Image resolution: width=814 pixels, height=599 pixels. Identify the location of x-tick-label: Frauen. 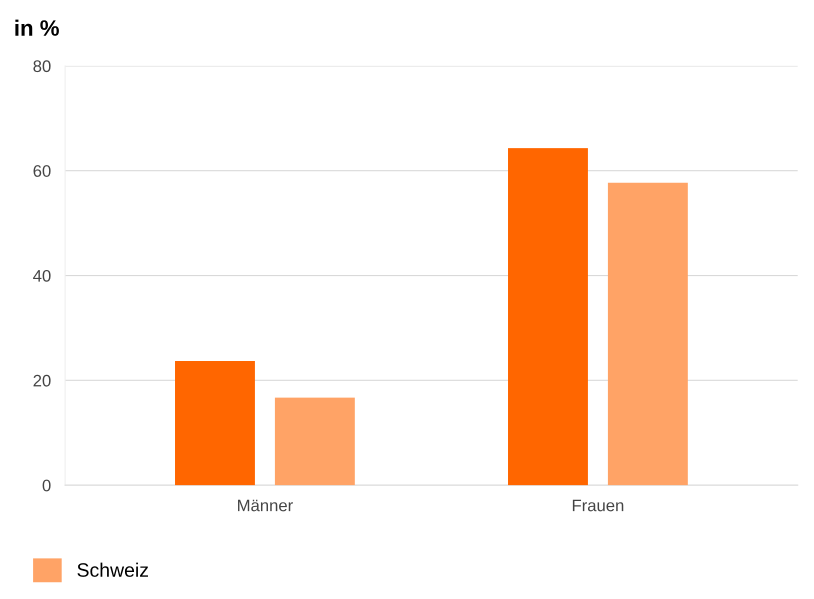
(598, 506).